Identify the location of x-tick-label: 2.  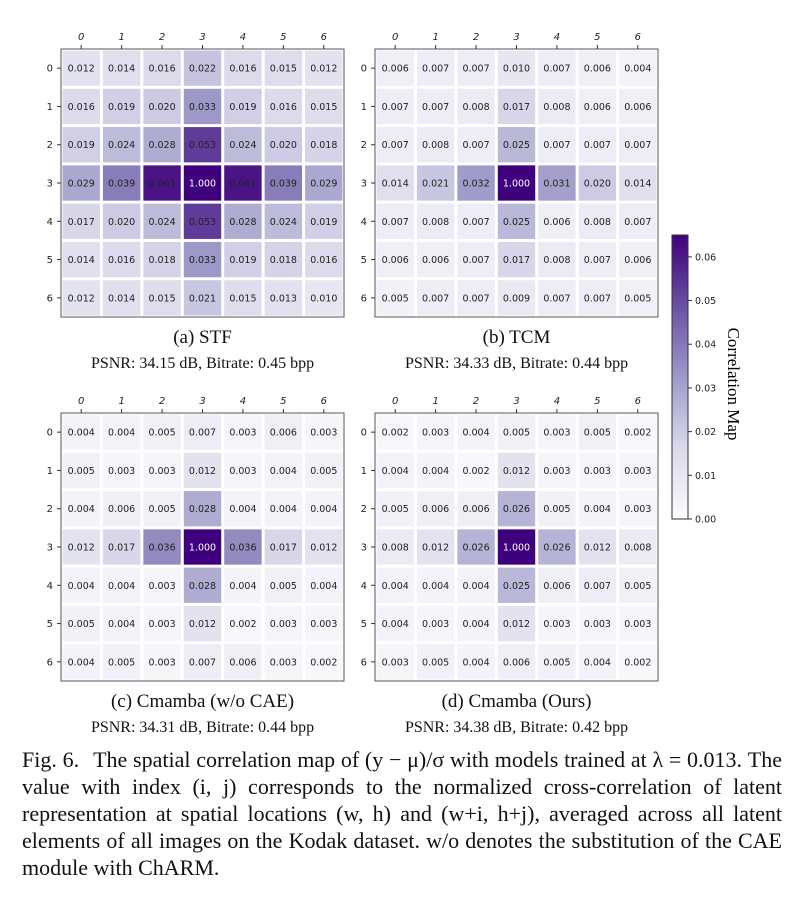
(476, 401).